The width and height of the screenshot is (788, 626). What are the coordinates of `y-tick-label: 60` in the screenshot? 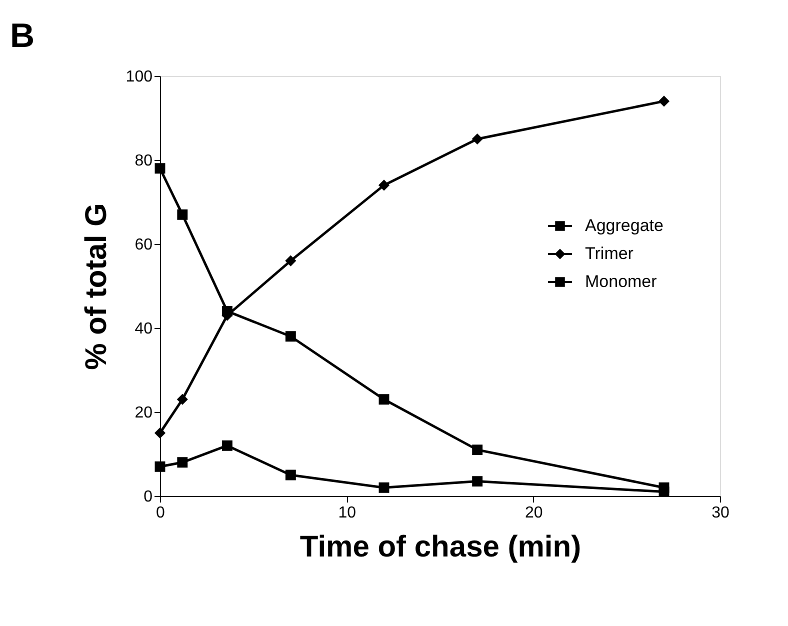 It's located at (143, 245).